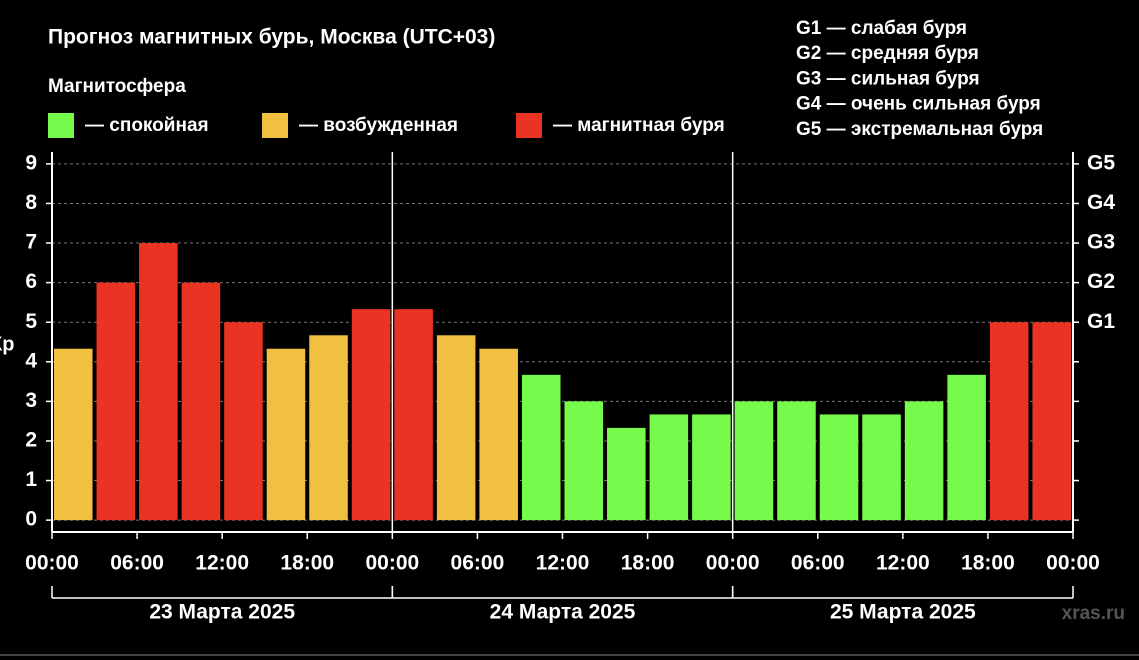 This screenshot has width=1139, height=660. What do you see at coordinates (31, 360) in the screenshot?
I see `y-tick-label: 4` at bounding box center [31, 360].